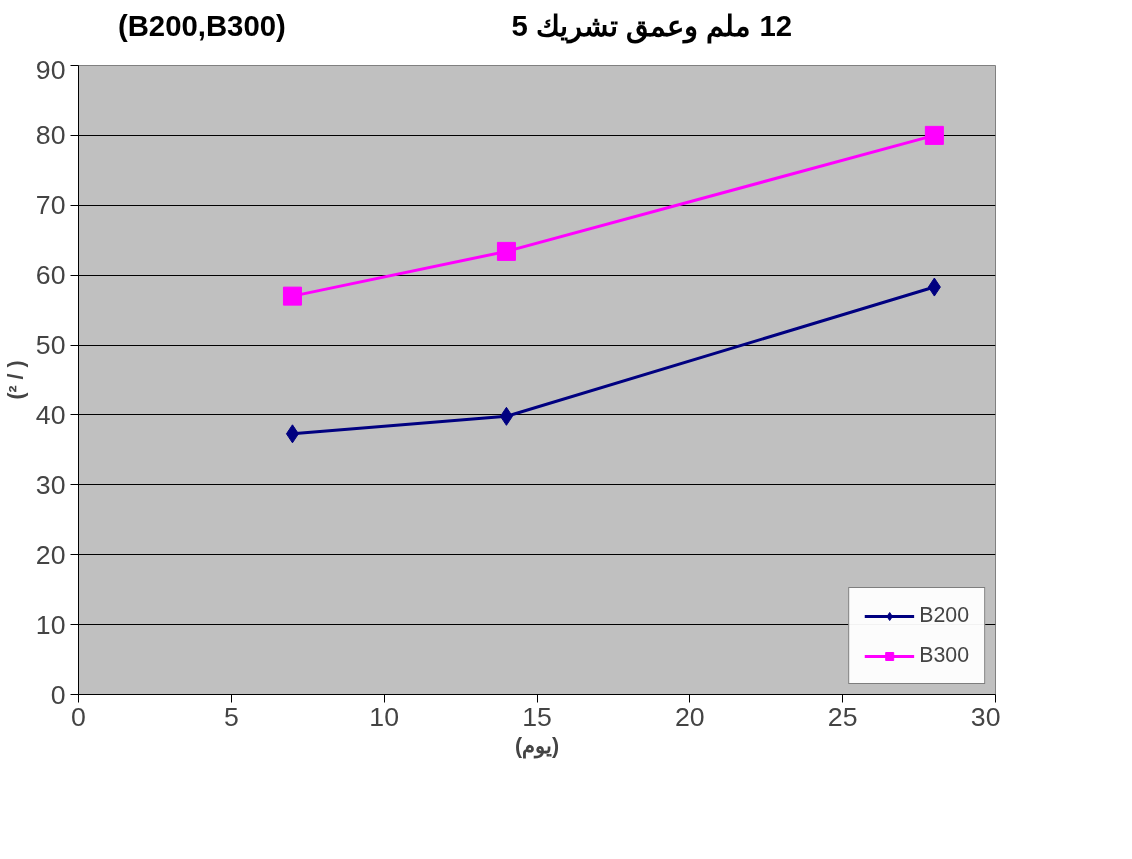 The width and height of the screenshot is (1132, 859). What do you see at coordinates (50, 69) in the screenshot?
I see `y-tick-label: 90` at bounding box center [50, 69].